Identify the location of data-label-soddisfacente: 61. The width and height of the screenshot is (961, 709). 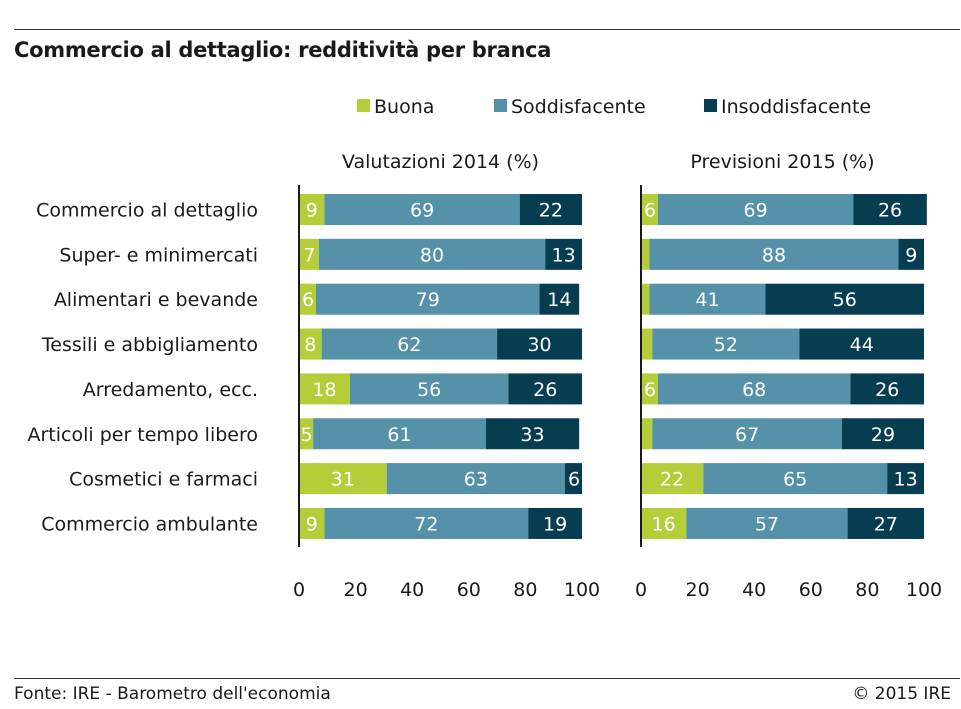
(399, 435).